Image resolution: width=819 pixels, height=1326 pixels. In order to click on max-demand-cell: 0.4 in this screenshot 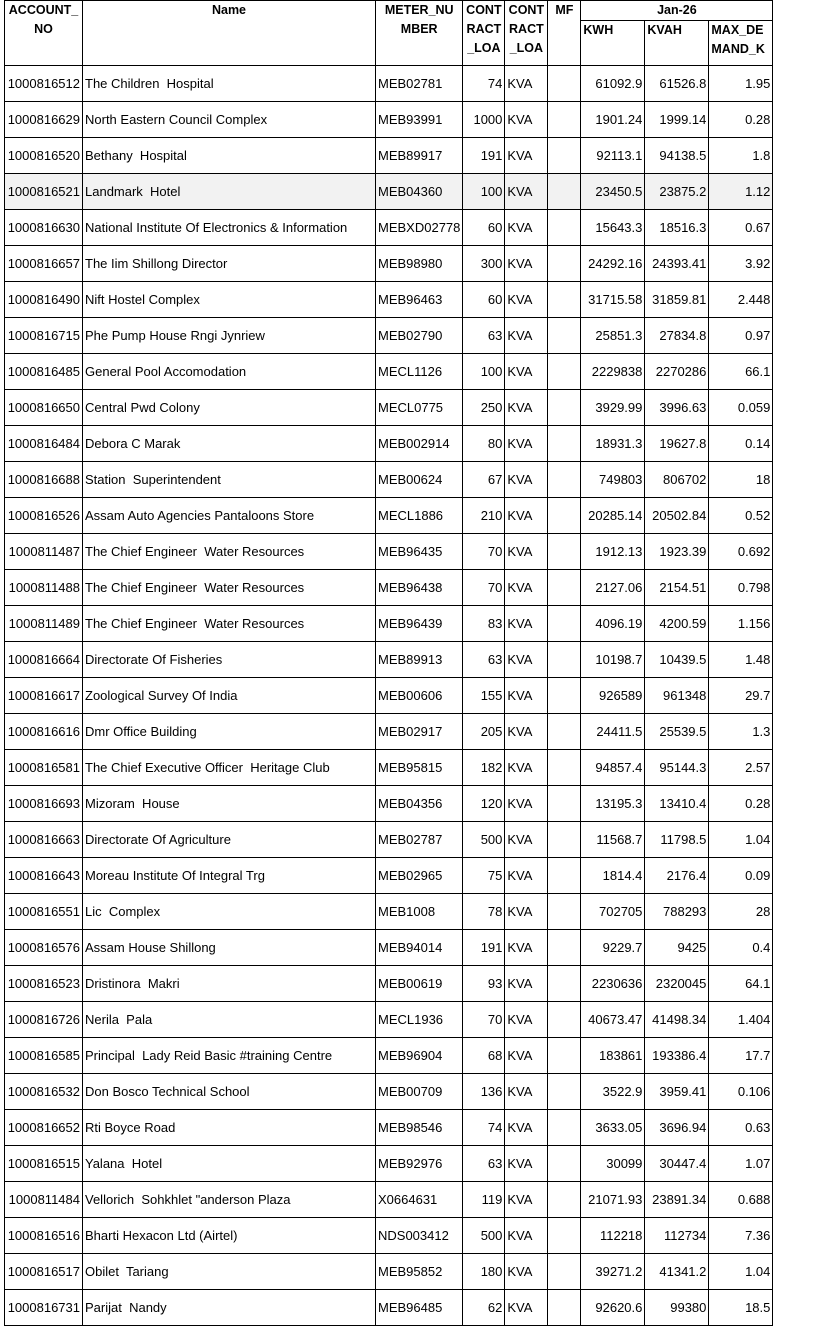, I will do `click(741, 947)`.